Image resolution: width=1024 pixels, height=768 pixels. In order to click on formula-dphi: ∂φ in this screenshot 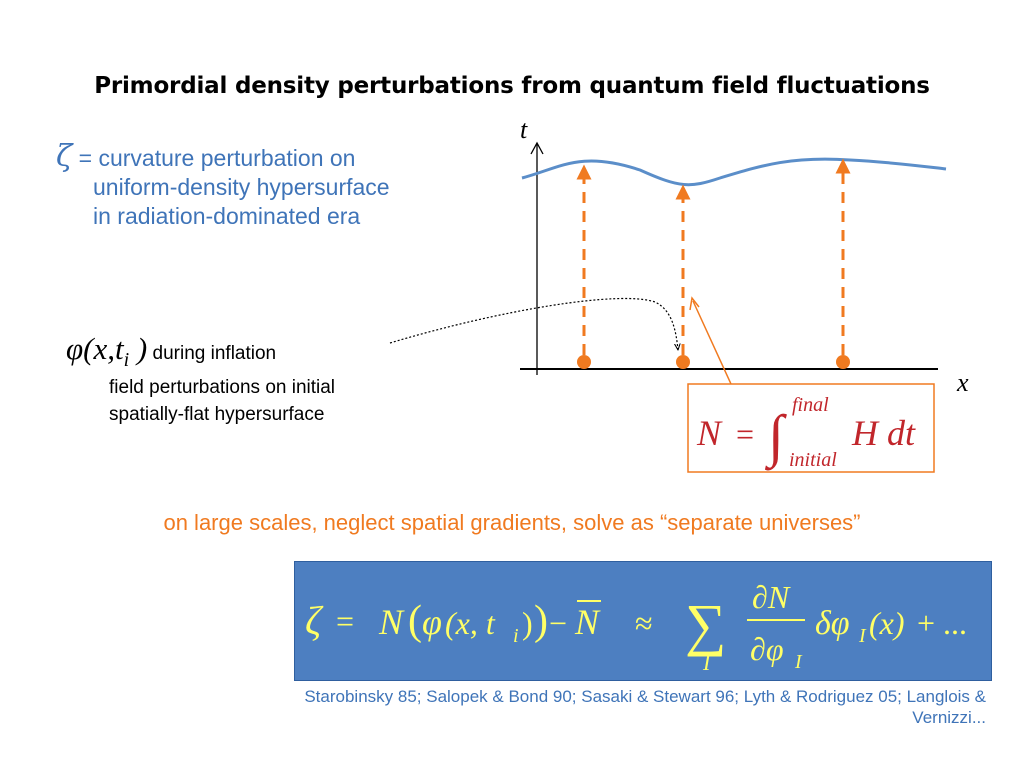, I will do `click(767, 649)`.